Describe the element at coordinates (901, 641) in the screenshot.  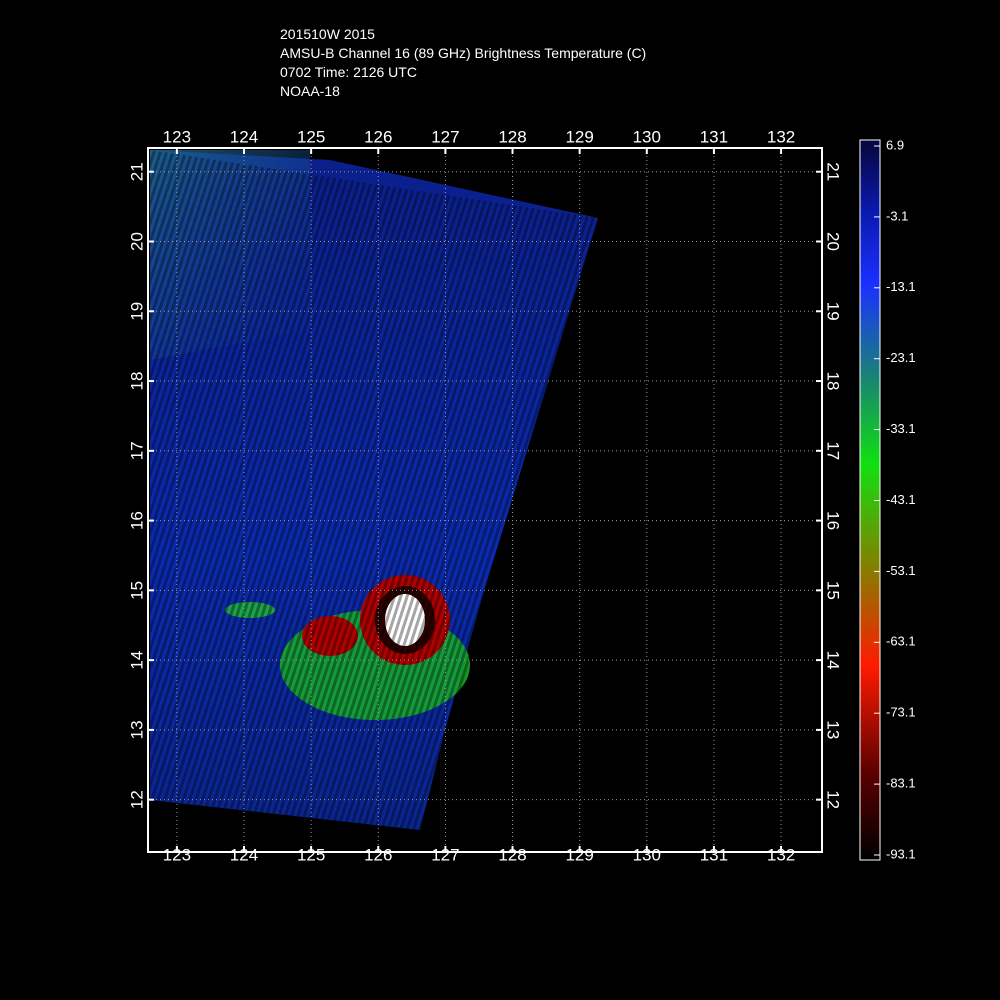
I see `colorbar-tick-label: -63.1` at that location.